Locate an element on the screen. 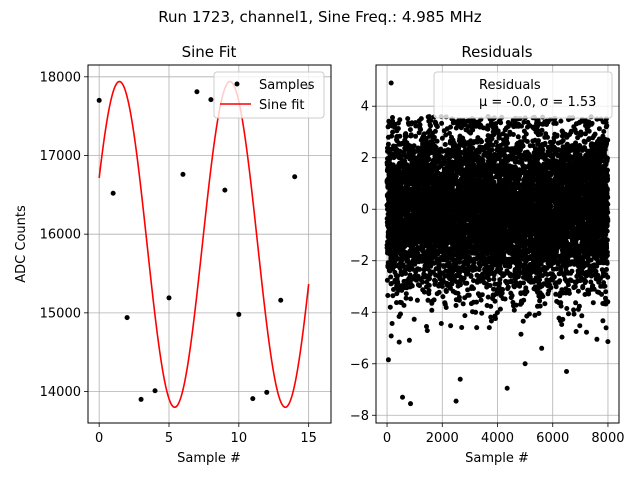 This screenshot has width=640, height=480. y-tick-label: 15000 is located at coordinates (60, 313).